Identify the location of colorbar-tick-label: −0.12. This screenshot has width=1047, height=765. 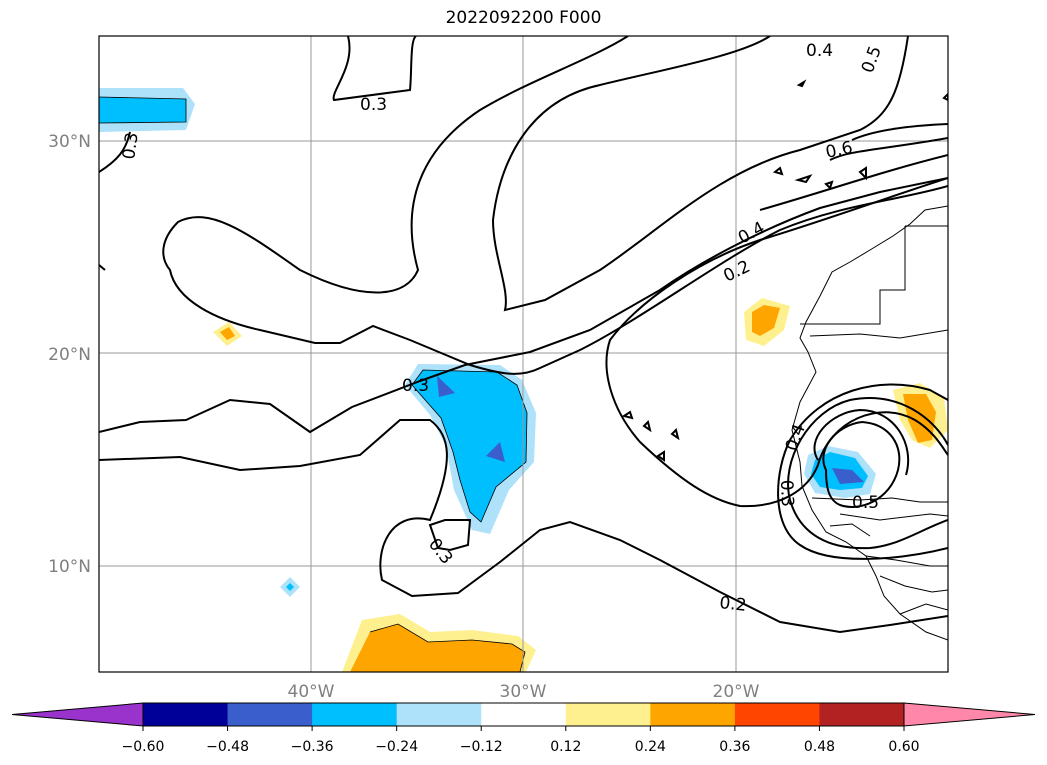
(481, 747).